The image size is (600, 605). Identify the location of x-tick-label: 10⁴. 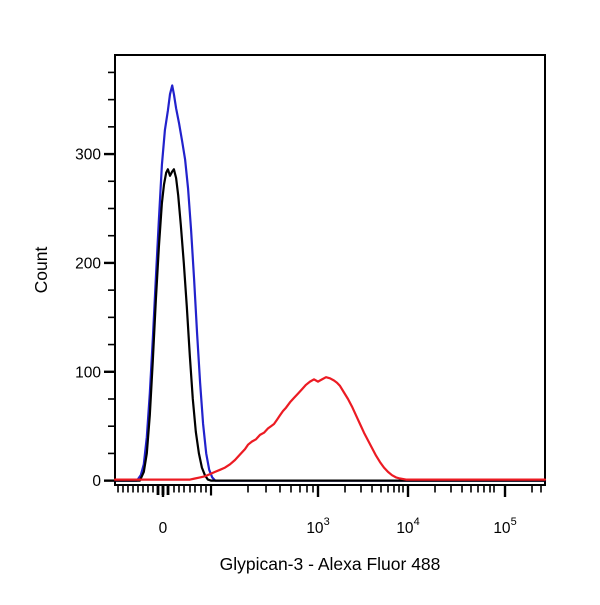
(407, 526).